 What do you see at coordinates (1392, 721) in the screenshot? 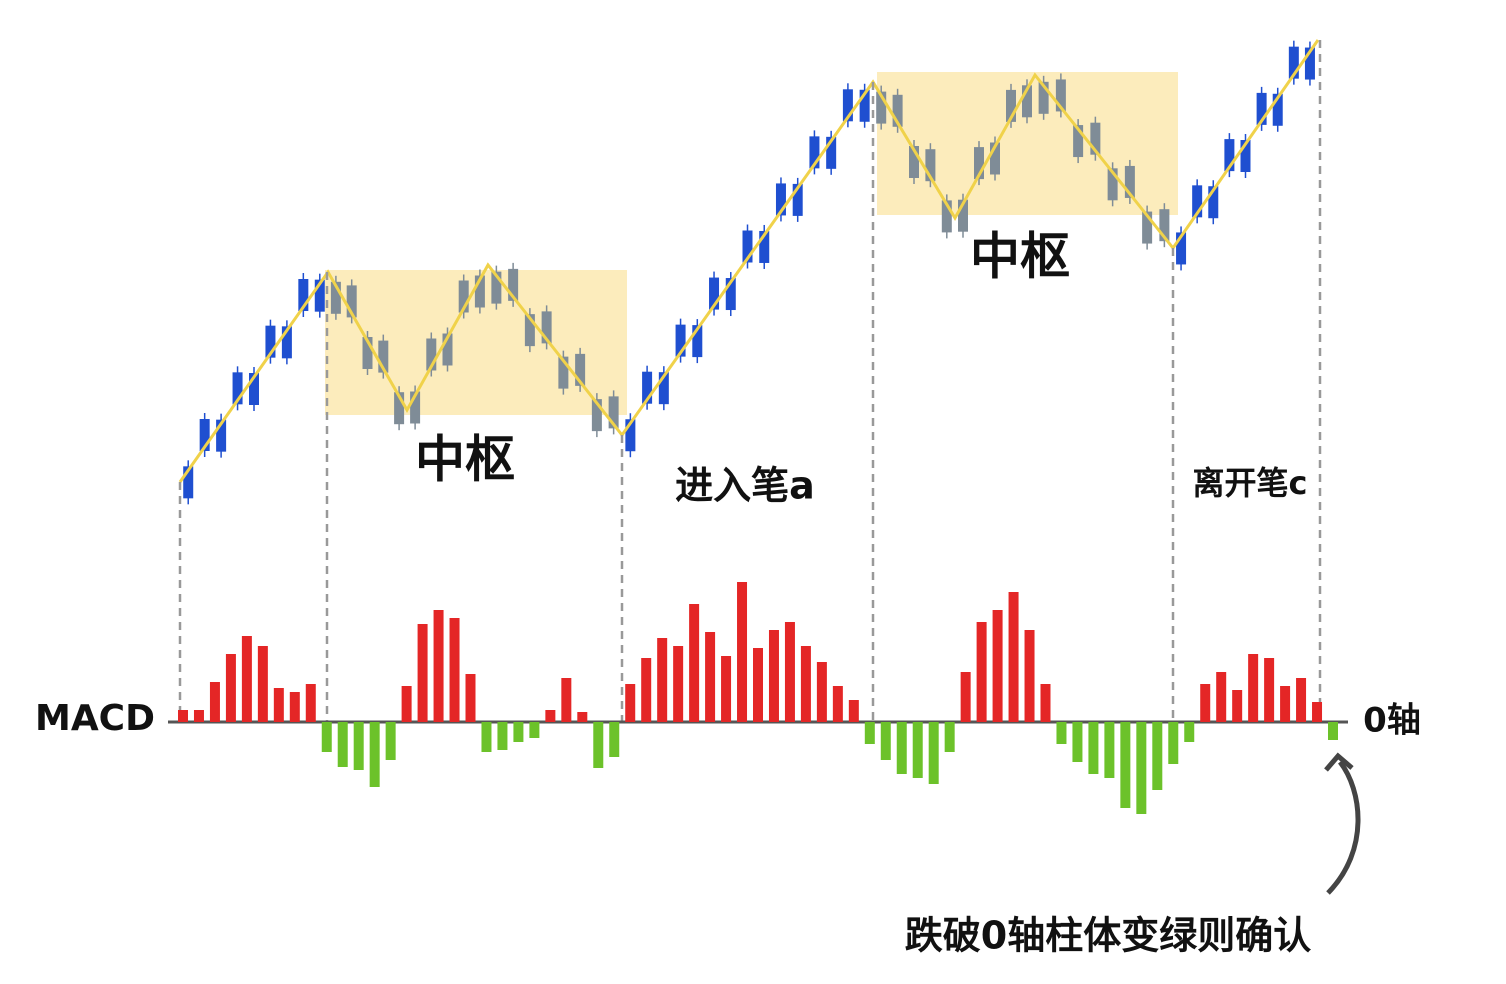
I see `zero-axis-label: 0轴` at bounding box center [1392, 721].